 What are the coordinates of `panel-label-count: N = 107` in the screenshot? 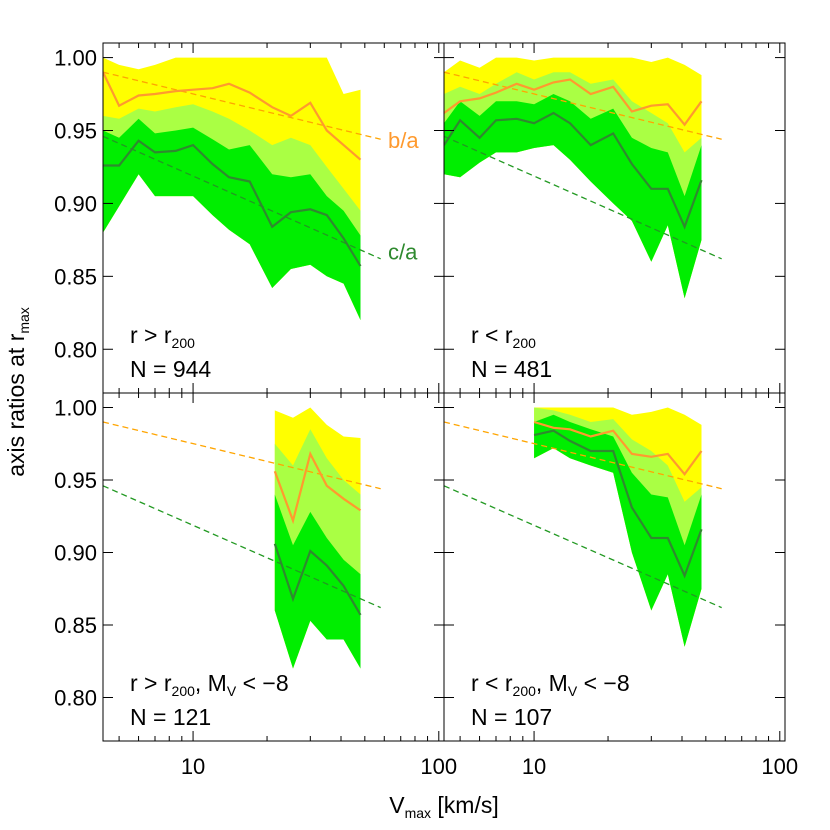 It's located at (511, 717).